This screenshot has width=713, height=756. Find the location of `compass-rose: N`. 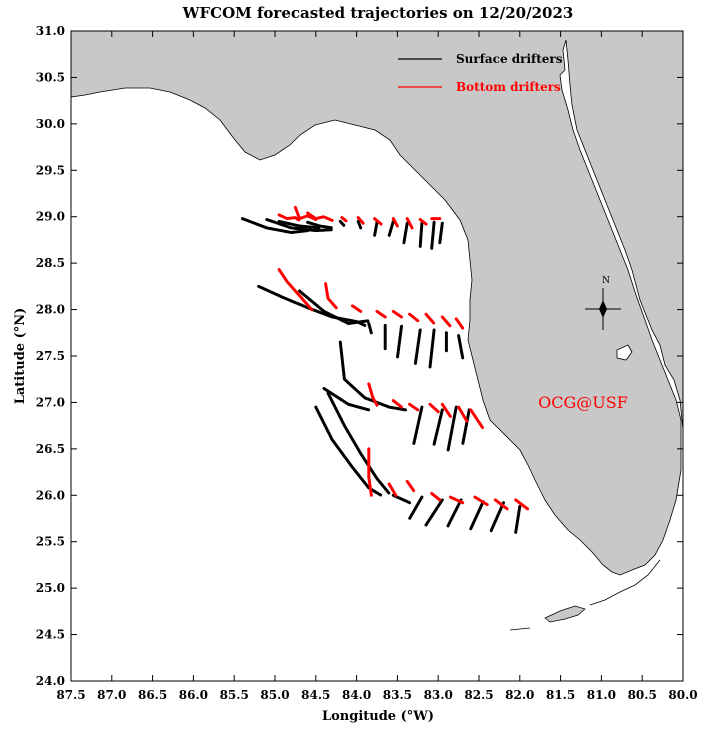

compass-rose: N is located at coordinates (603, 303).